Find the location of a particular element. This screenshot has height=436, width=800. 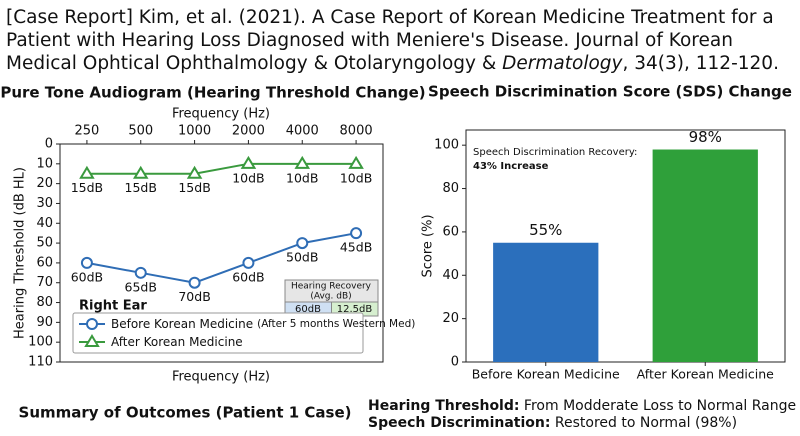

y-axis-label: Hearing Threshold (dB HL) is located at coordinates (20, 253).